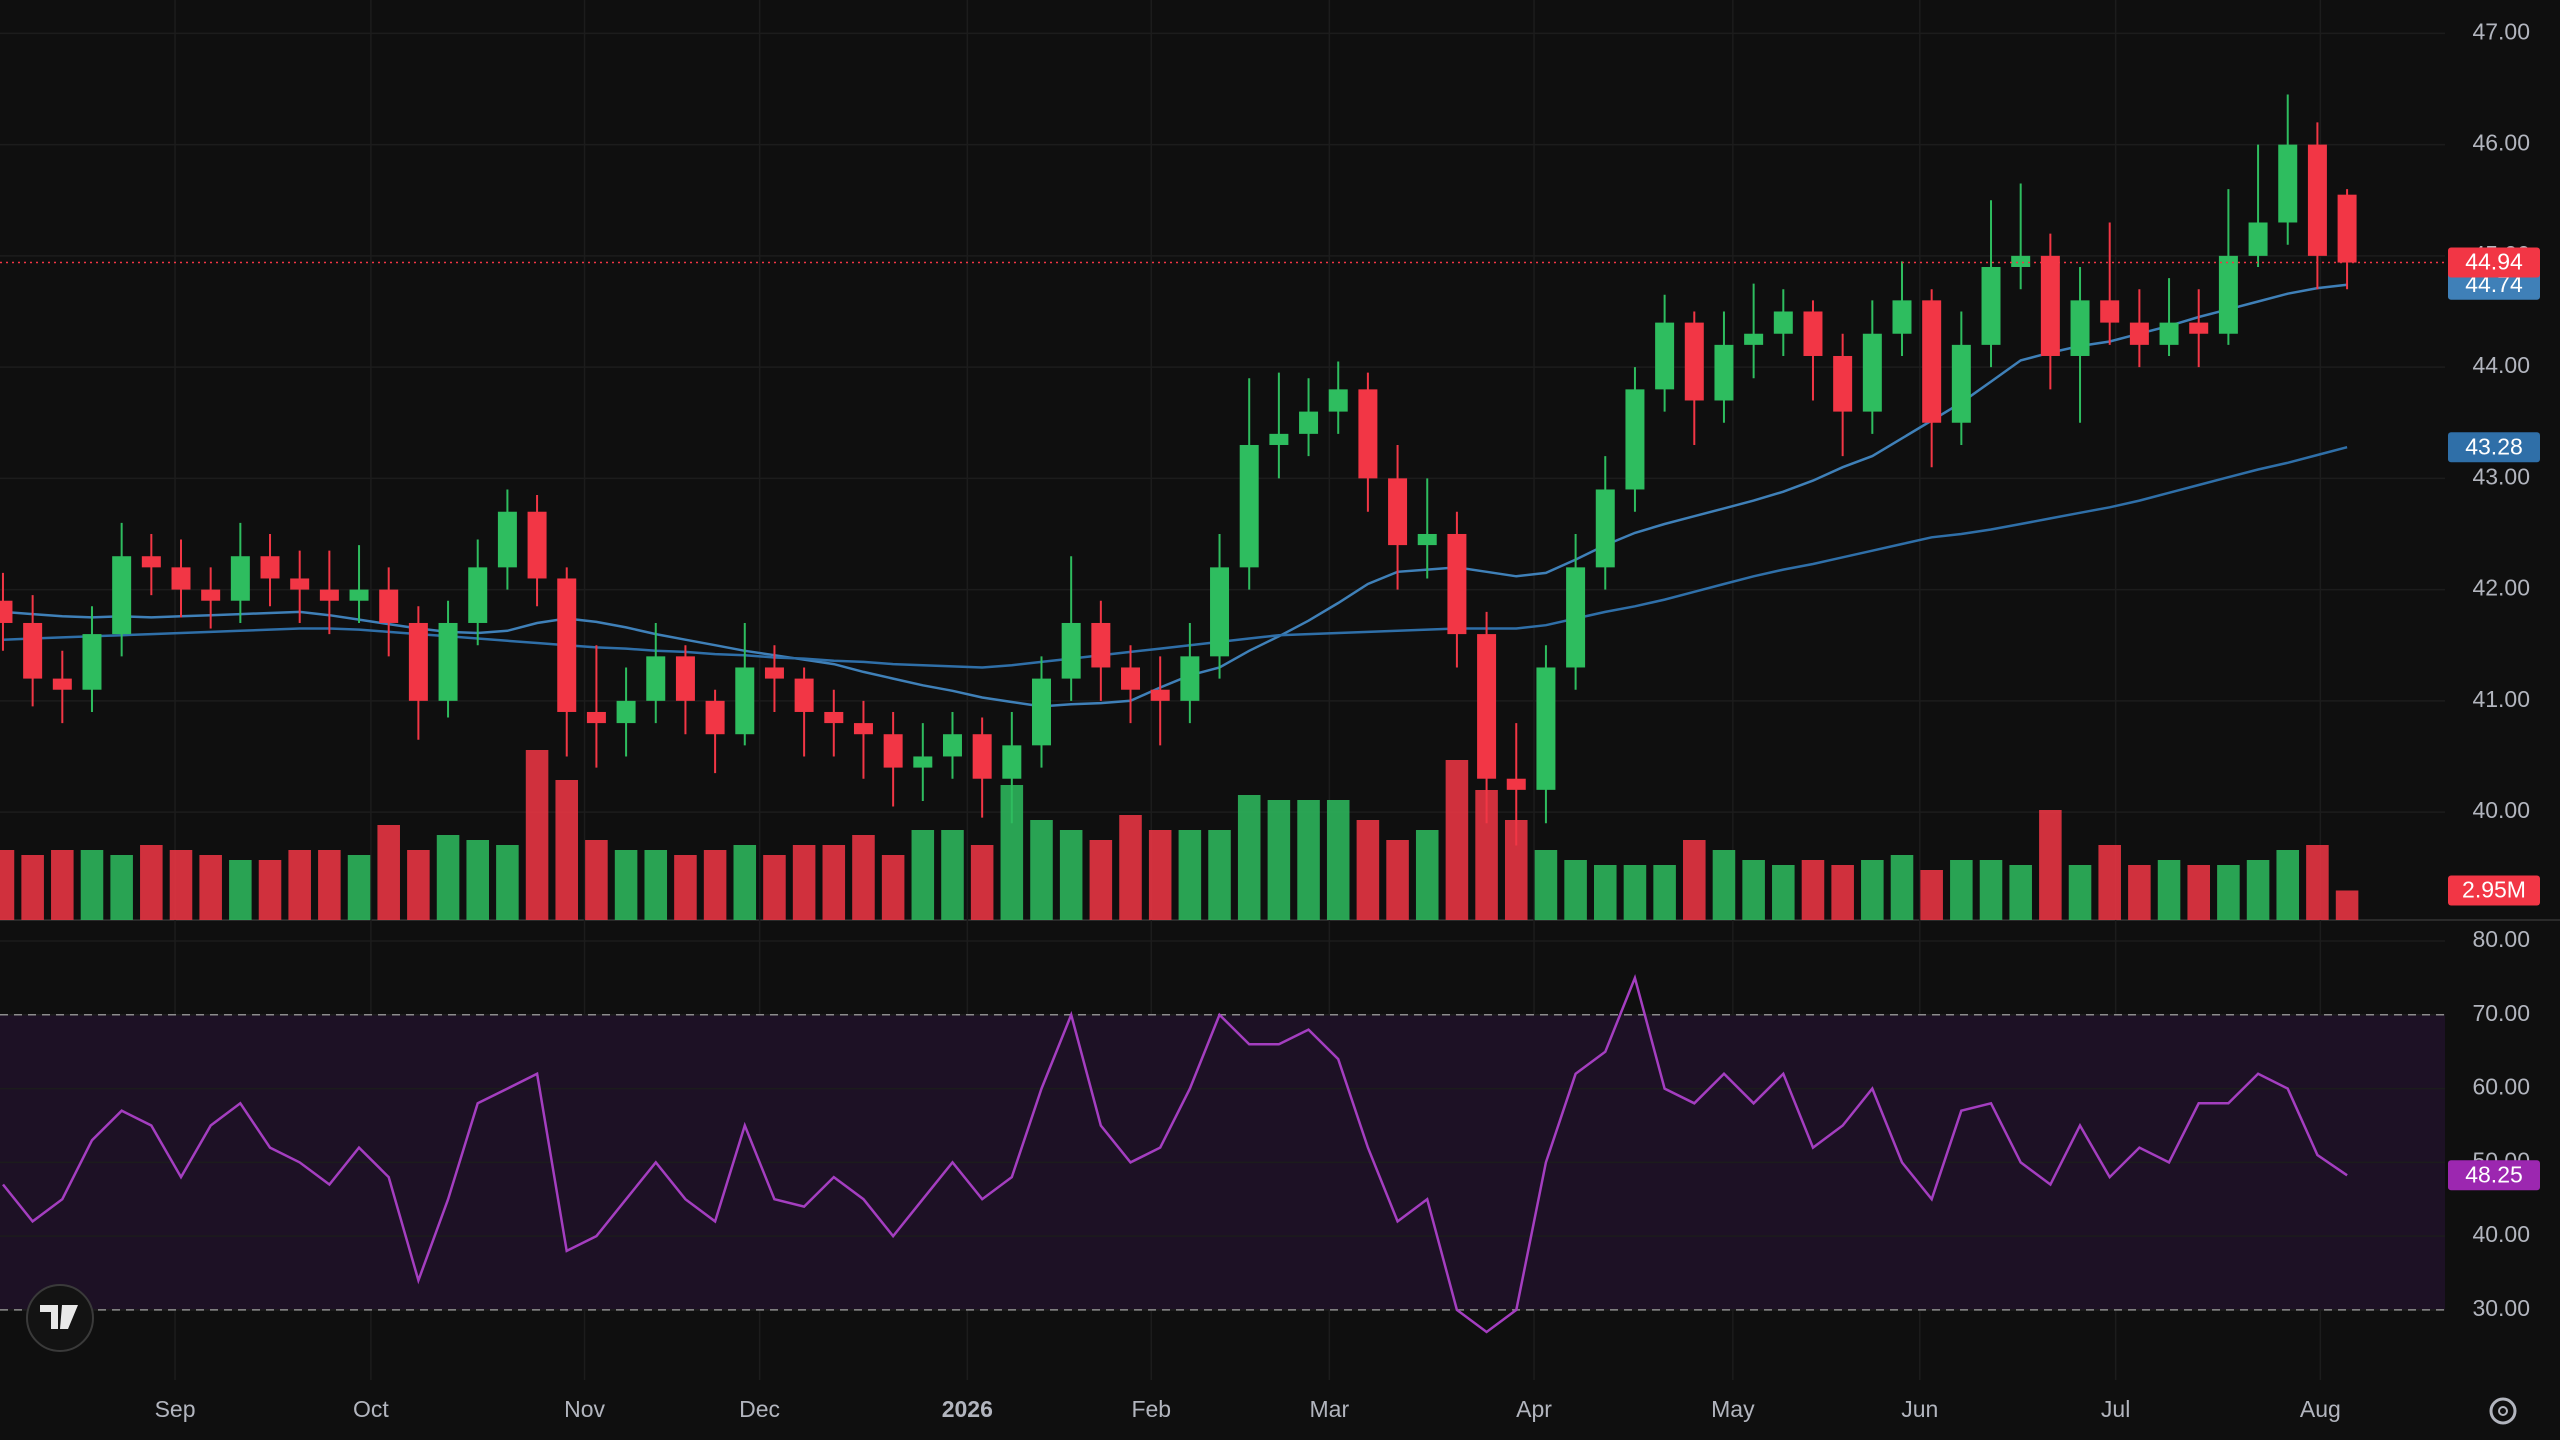 The width and height of the screenshot is (2560, 1440). Describe the element at coordinates (2501, 365) in the screenshot. I see `y-tick-label: 44.00` at that location.